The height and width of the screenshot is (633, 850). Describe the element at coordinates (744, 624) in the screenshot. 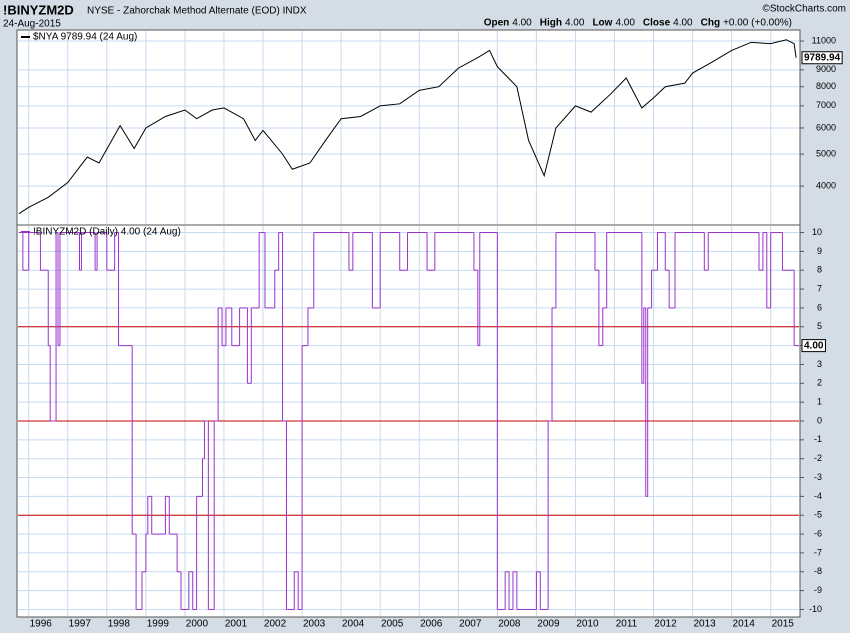

I see `x-tick-label: 2014` at that location.